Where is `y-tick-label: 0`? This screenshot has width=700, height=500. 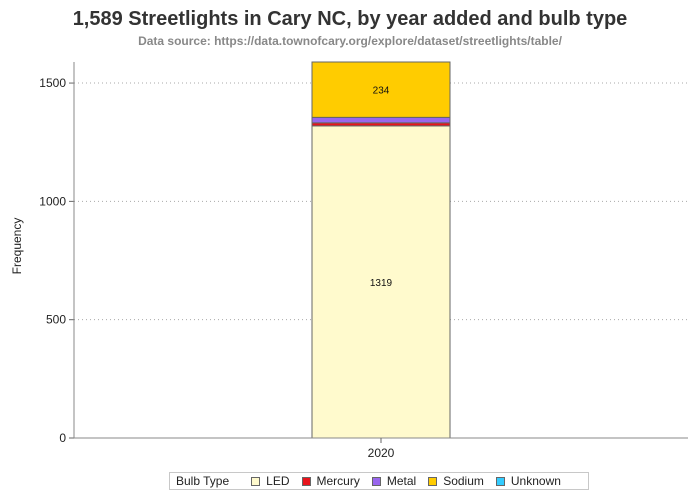 y-tick-label: 0 is located at coordinates (62, 438).